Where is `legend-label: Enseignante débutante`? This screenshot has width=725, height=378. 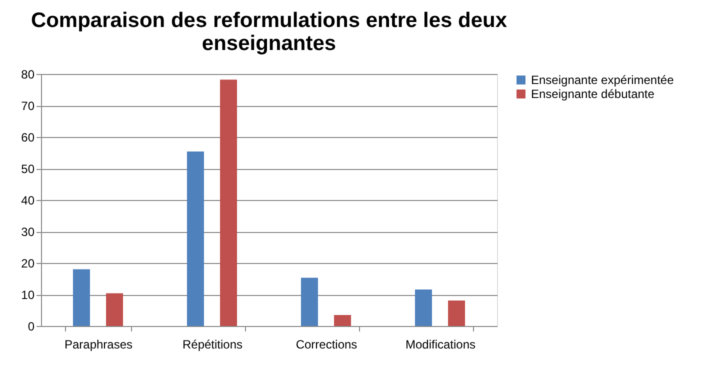
legend-label: Enseignante débutante is located at coordinates (593, 94).